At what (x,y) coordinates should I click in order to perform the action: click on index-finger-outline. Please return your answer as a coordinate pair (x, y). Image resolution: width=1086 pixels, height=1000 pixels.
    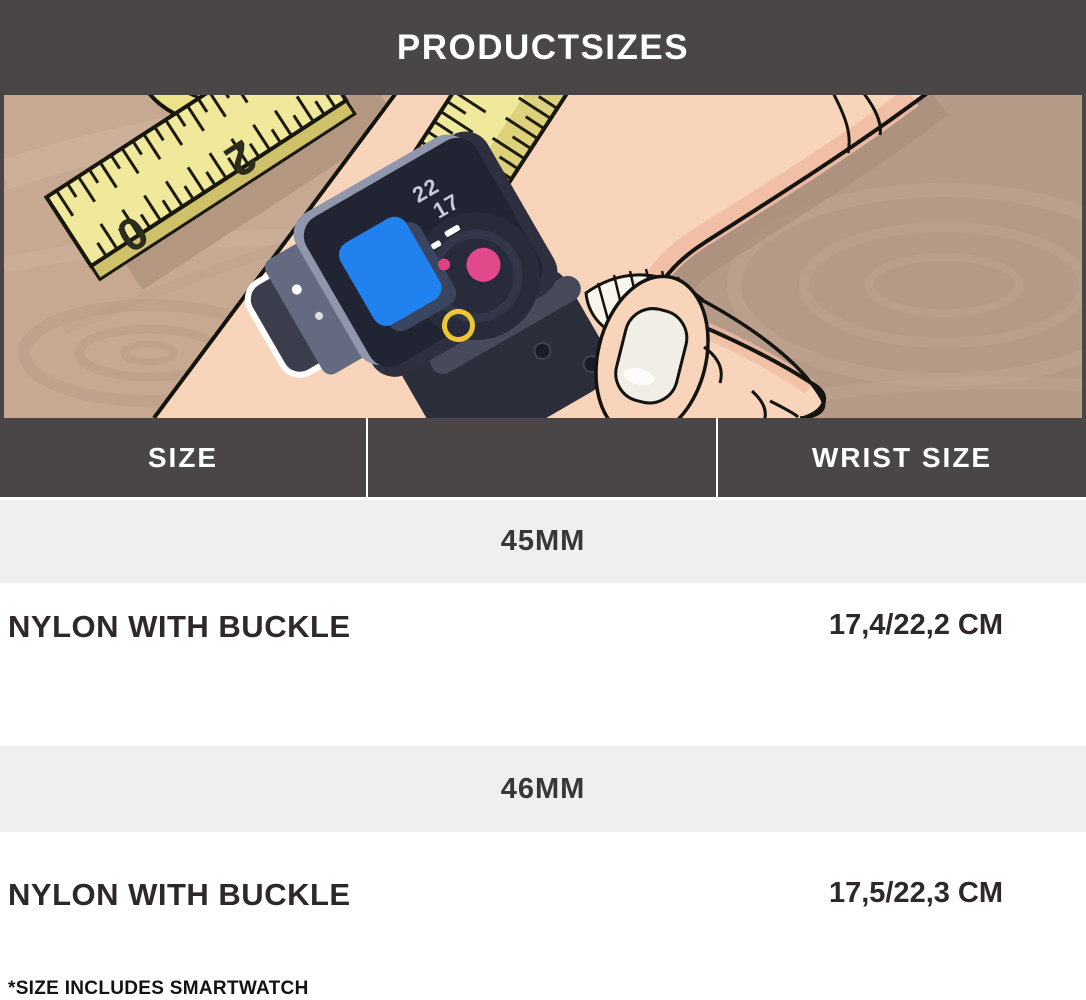
    Looking at the image, I should click on (762, 357).